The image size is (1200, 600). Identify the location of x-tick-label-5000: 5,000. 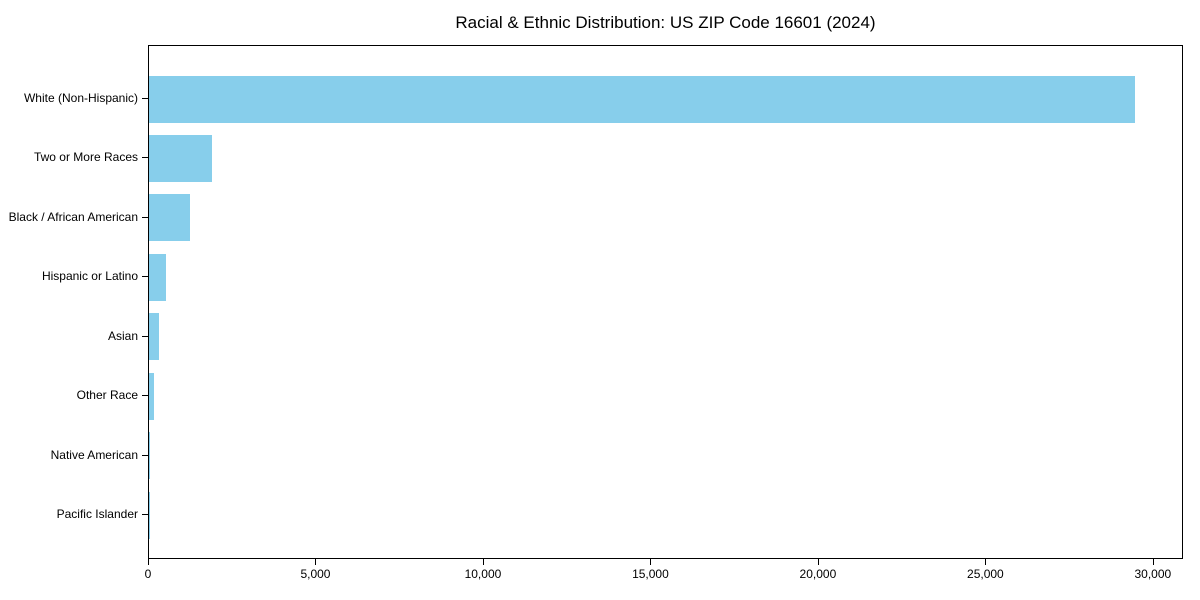
(315, 574).